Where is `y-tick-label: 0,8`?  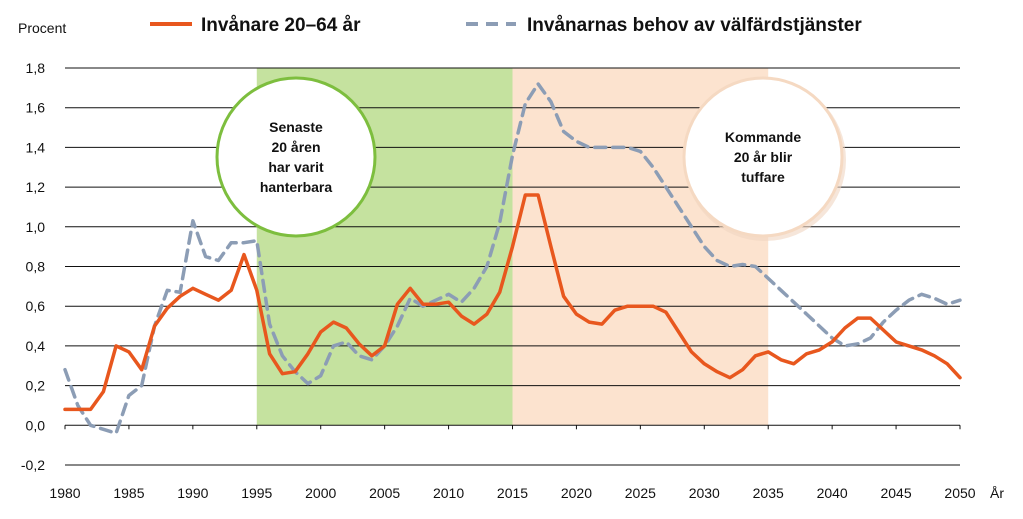
y-tick-label: 0,8 is located at coordinates (36, 267).